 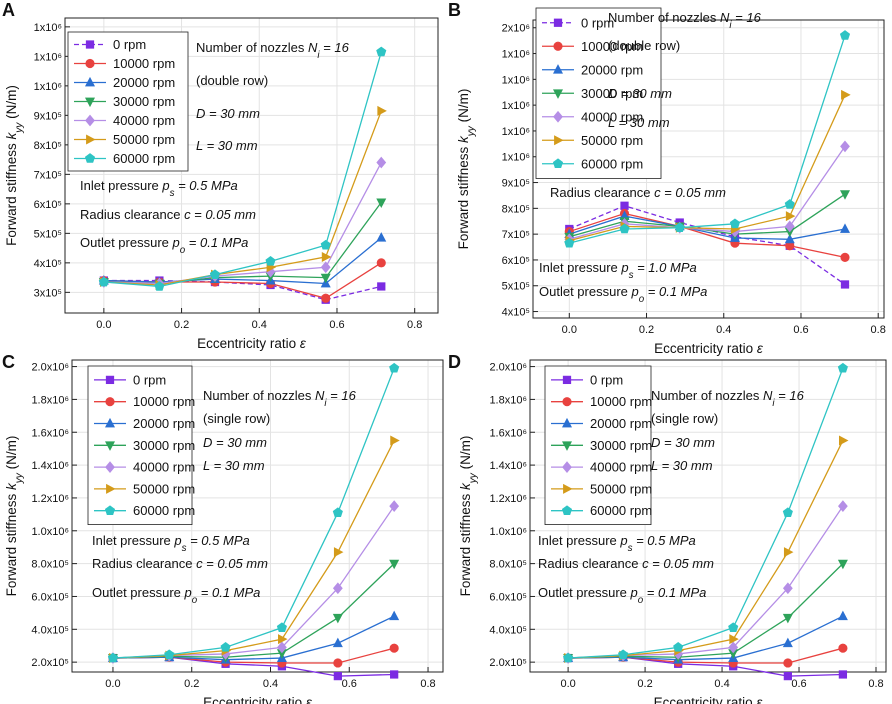 What do you see at coordinates (508, 597) in the screenshot?
I see `y-tick-label: 6.0x10⁵` at bounding box center [508, 597].